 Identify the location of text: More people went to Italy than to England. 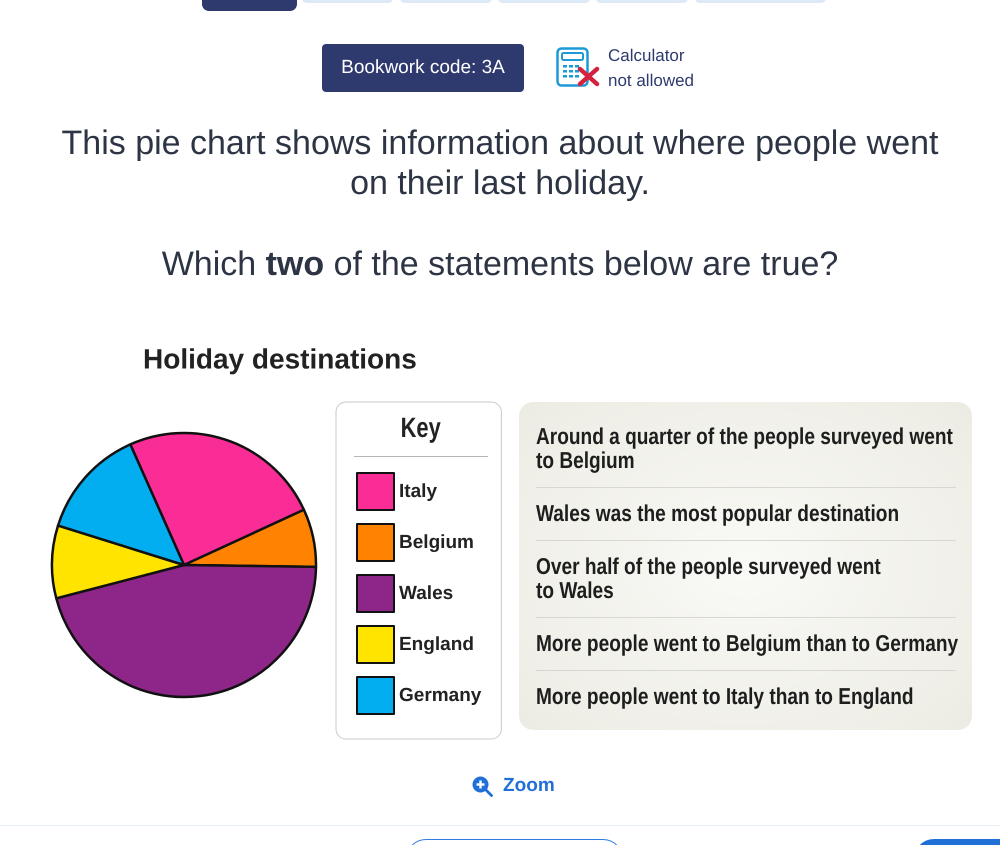
(725, 696).